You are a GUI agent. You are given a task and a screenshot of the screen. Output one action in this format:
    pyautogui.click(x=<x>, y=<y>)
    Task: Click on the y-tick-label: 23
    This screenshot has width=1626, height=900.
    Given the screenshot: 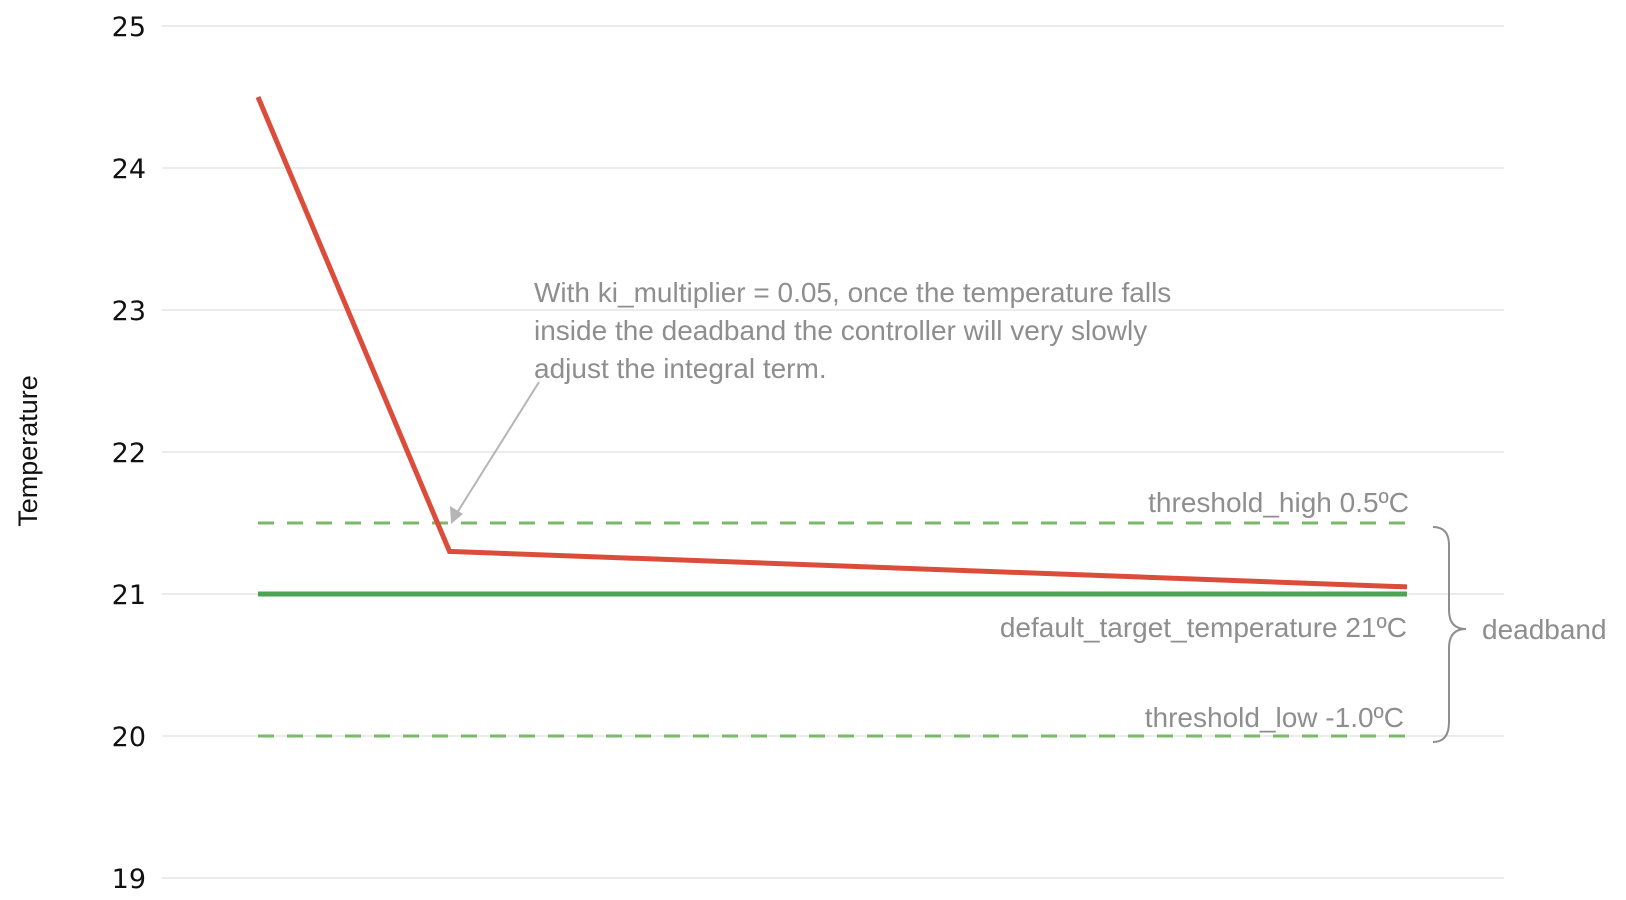 What is the action you would take?
    pyautogui.click(x=129, y=311)
    